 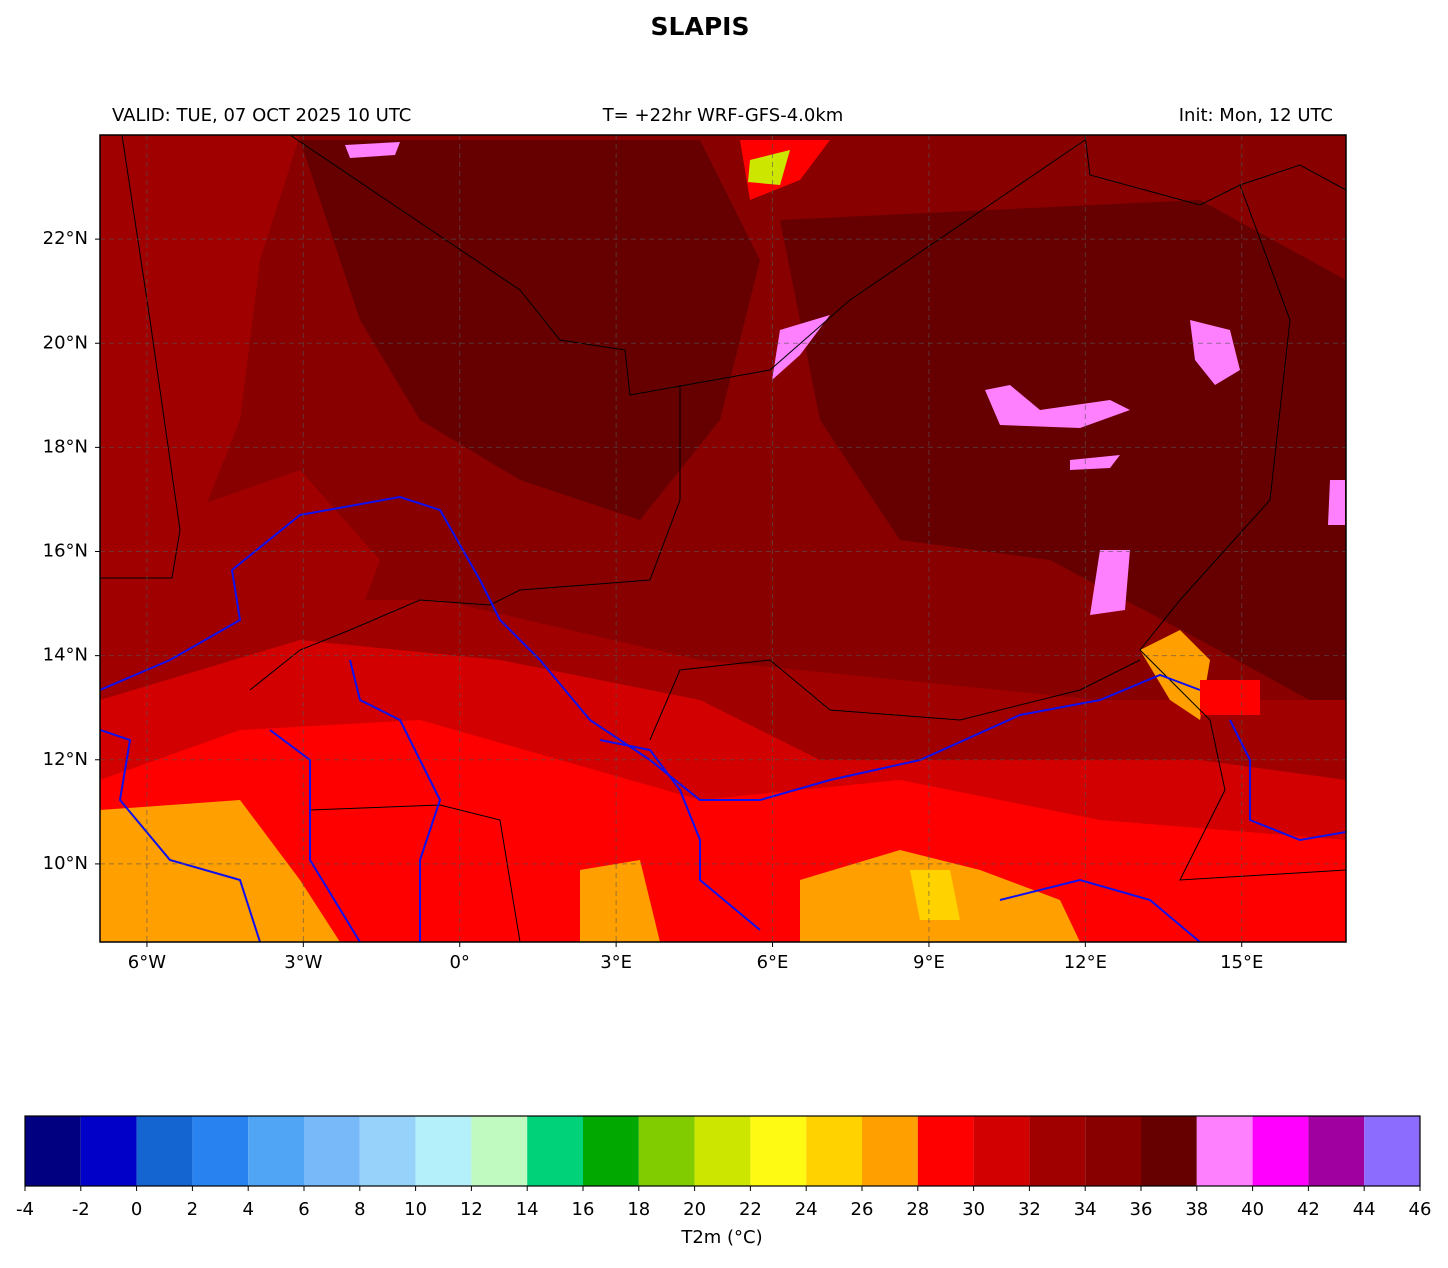 What do you see at coordinates (1085, 1209) in the screenshot?
I see `colorbar-tick-label: 34` at bounding box center [1085, 1209].